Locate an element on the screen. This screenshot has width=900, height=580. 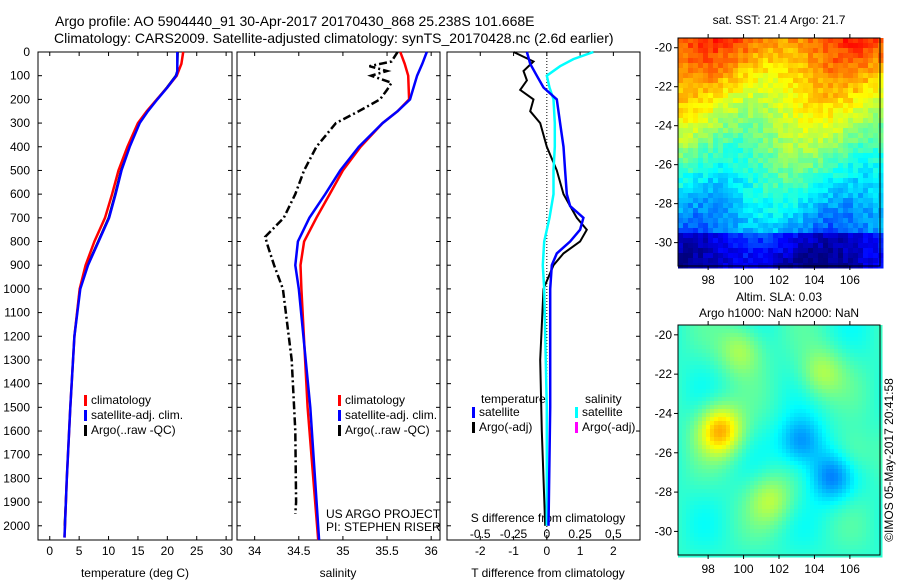
t-difference-x-tick-label: 2 is located at coordinates (613, 551).